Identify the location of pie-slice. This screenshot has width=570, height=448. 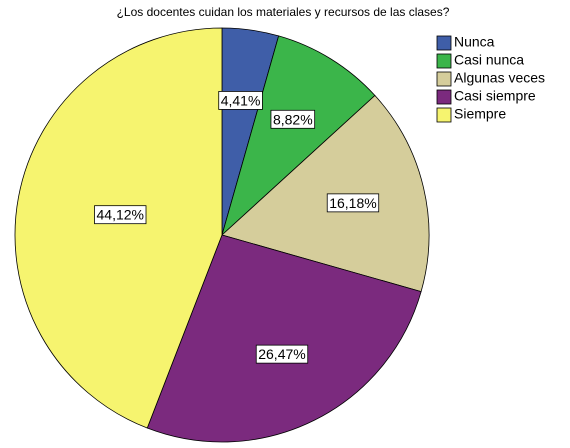
(298, 136).